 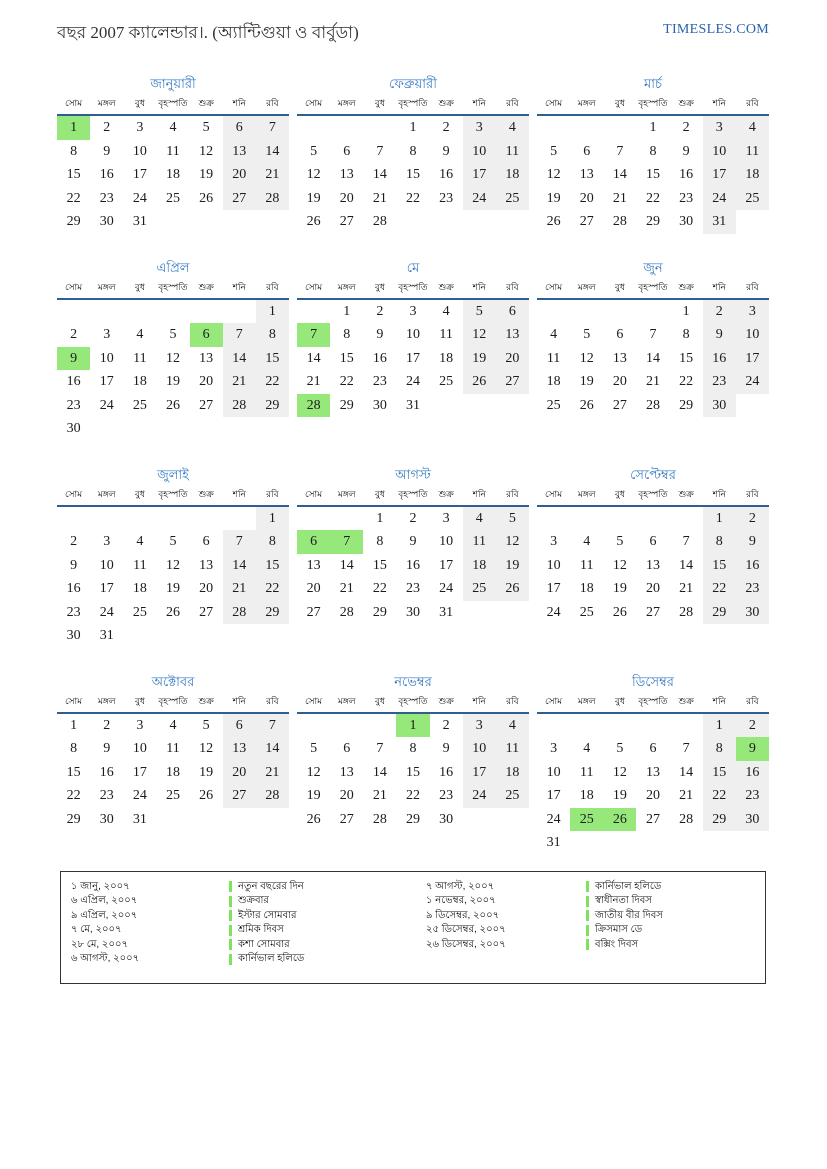 I want to click on month-title: মে, so click(x=413, y=267).